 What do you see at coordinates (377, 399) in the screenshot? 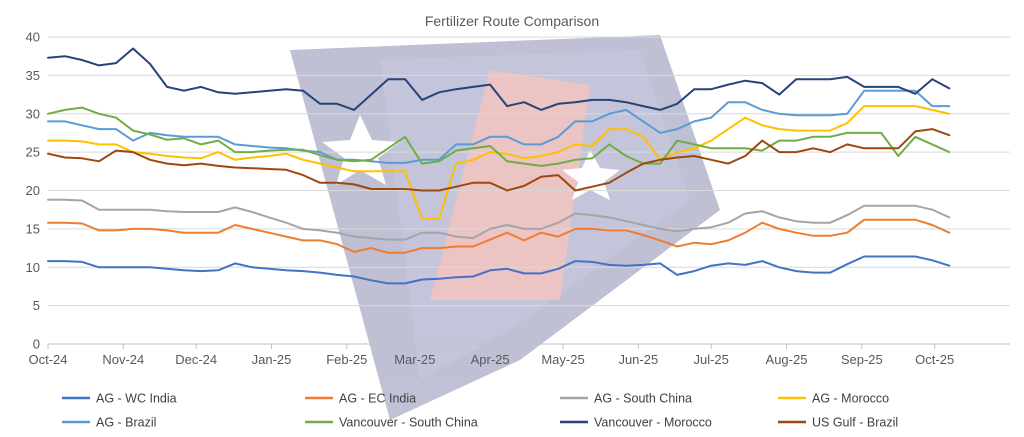
I see `legend-label: AG - EC India` at bounding box center [377, 399].